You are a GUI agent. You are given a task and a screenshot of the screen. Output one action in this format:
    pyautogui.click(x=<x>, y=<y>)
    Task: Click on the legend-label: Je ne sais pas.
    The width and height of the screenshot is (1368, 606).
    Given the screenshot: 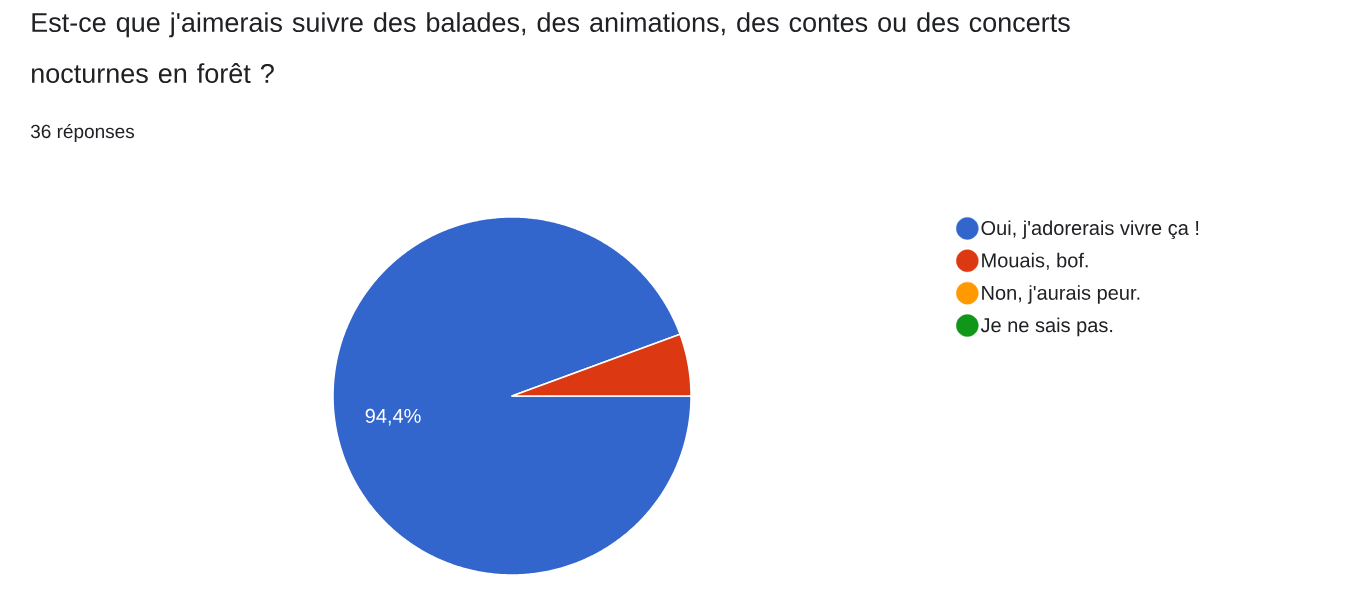 What is the action you would take?
    pyautogui.click(x=1046, y=327)
    